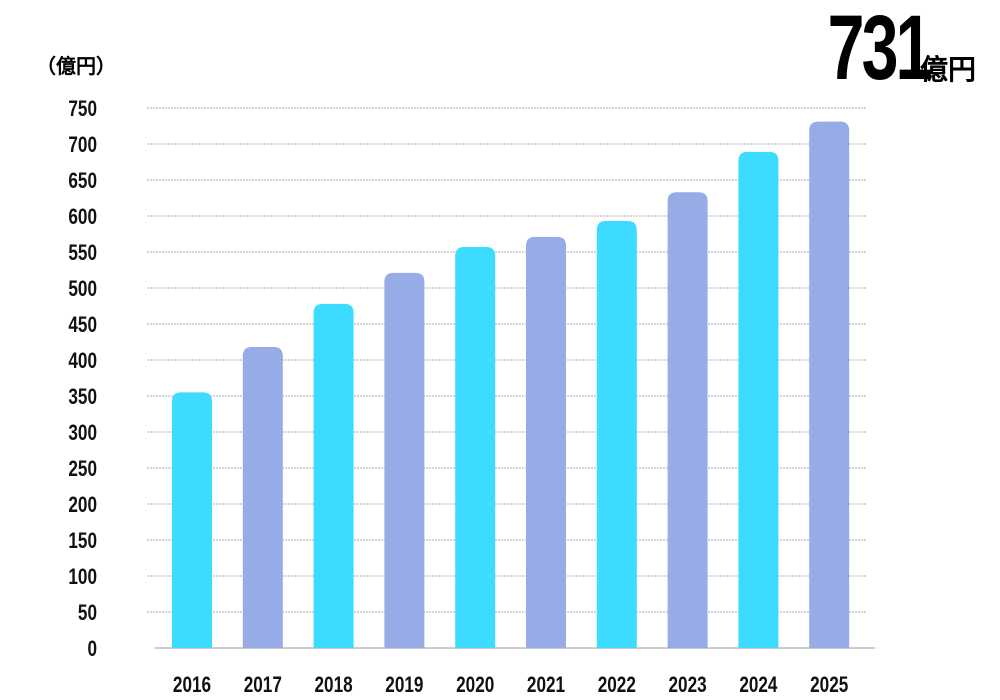 The height and width of the screenshot is (700, 1000). Describe the element at coordinates (82, 181) in the screenshot. I see `y-tick-label: 650` at that location.